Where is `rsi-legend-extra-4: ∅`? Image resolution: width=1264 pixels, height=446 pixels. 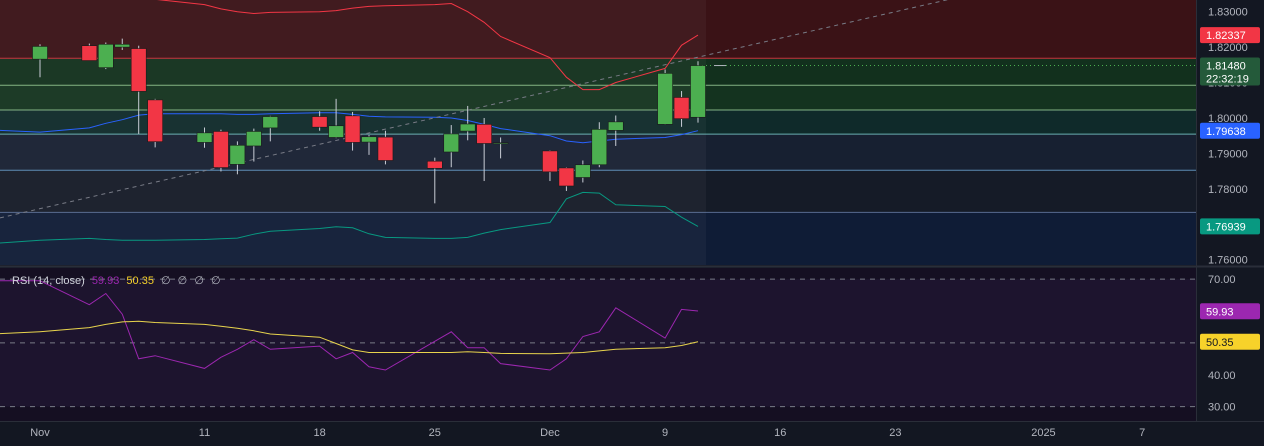
rsi-legend-extra-4: ∅ is located at coordinates (215, 281).